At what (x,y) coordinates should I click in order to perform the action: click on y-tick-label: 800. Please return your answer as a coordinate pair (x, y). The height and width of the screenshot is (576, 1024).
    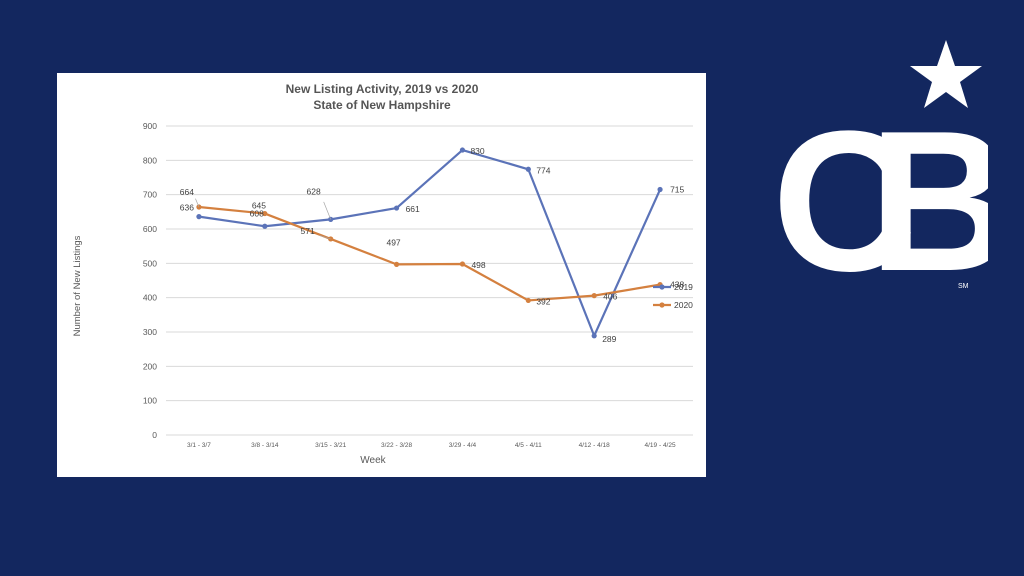
    Looking at the image, I should click on (150, 160).